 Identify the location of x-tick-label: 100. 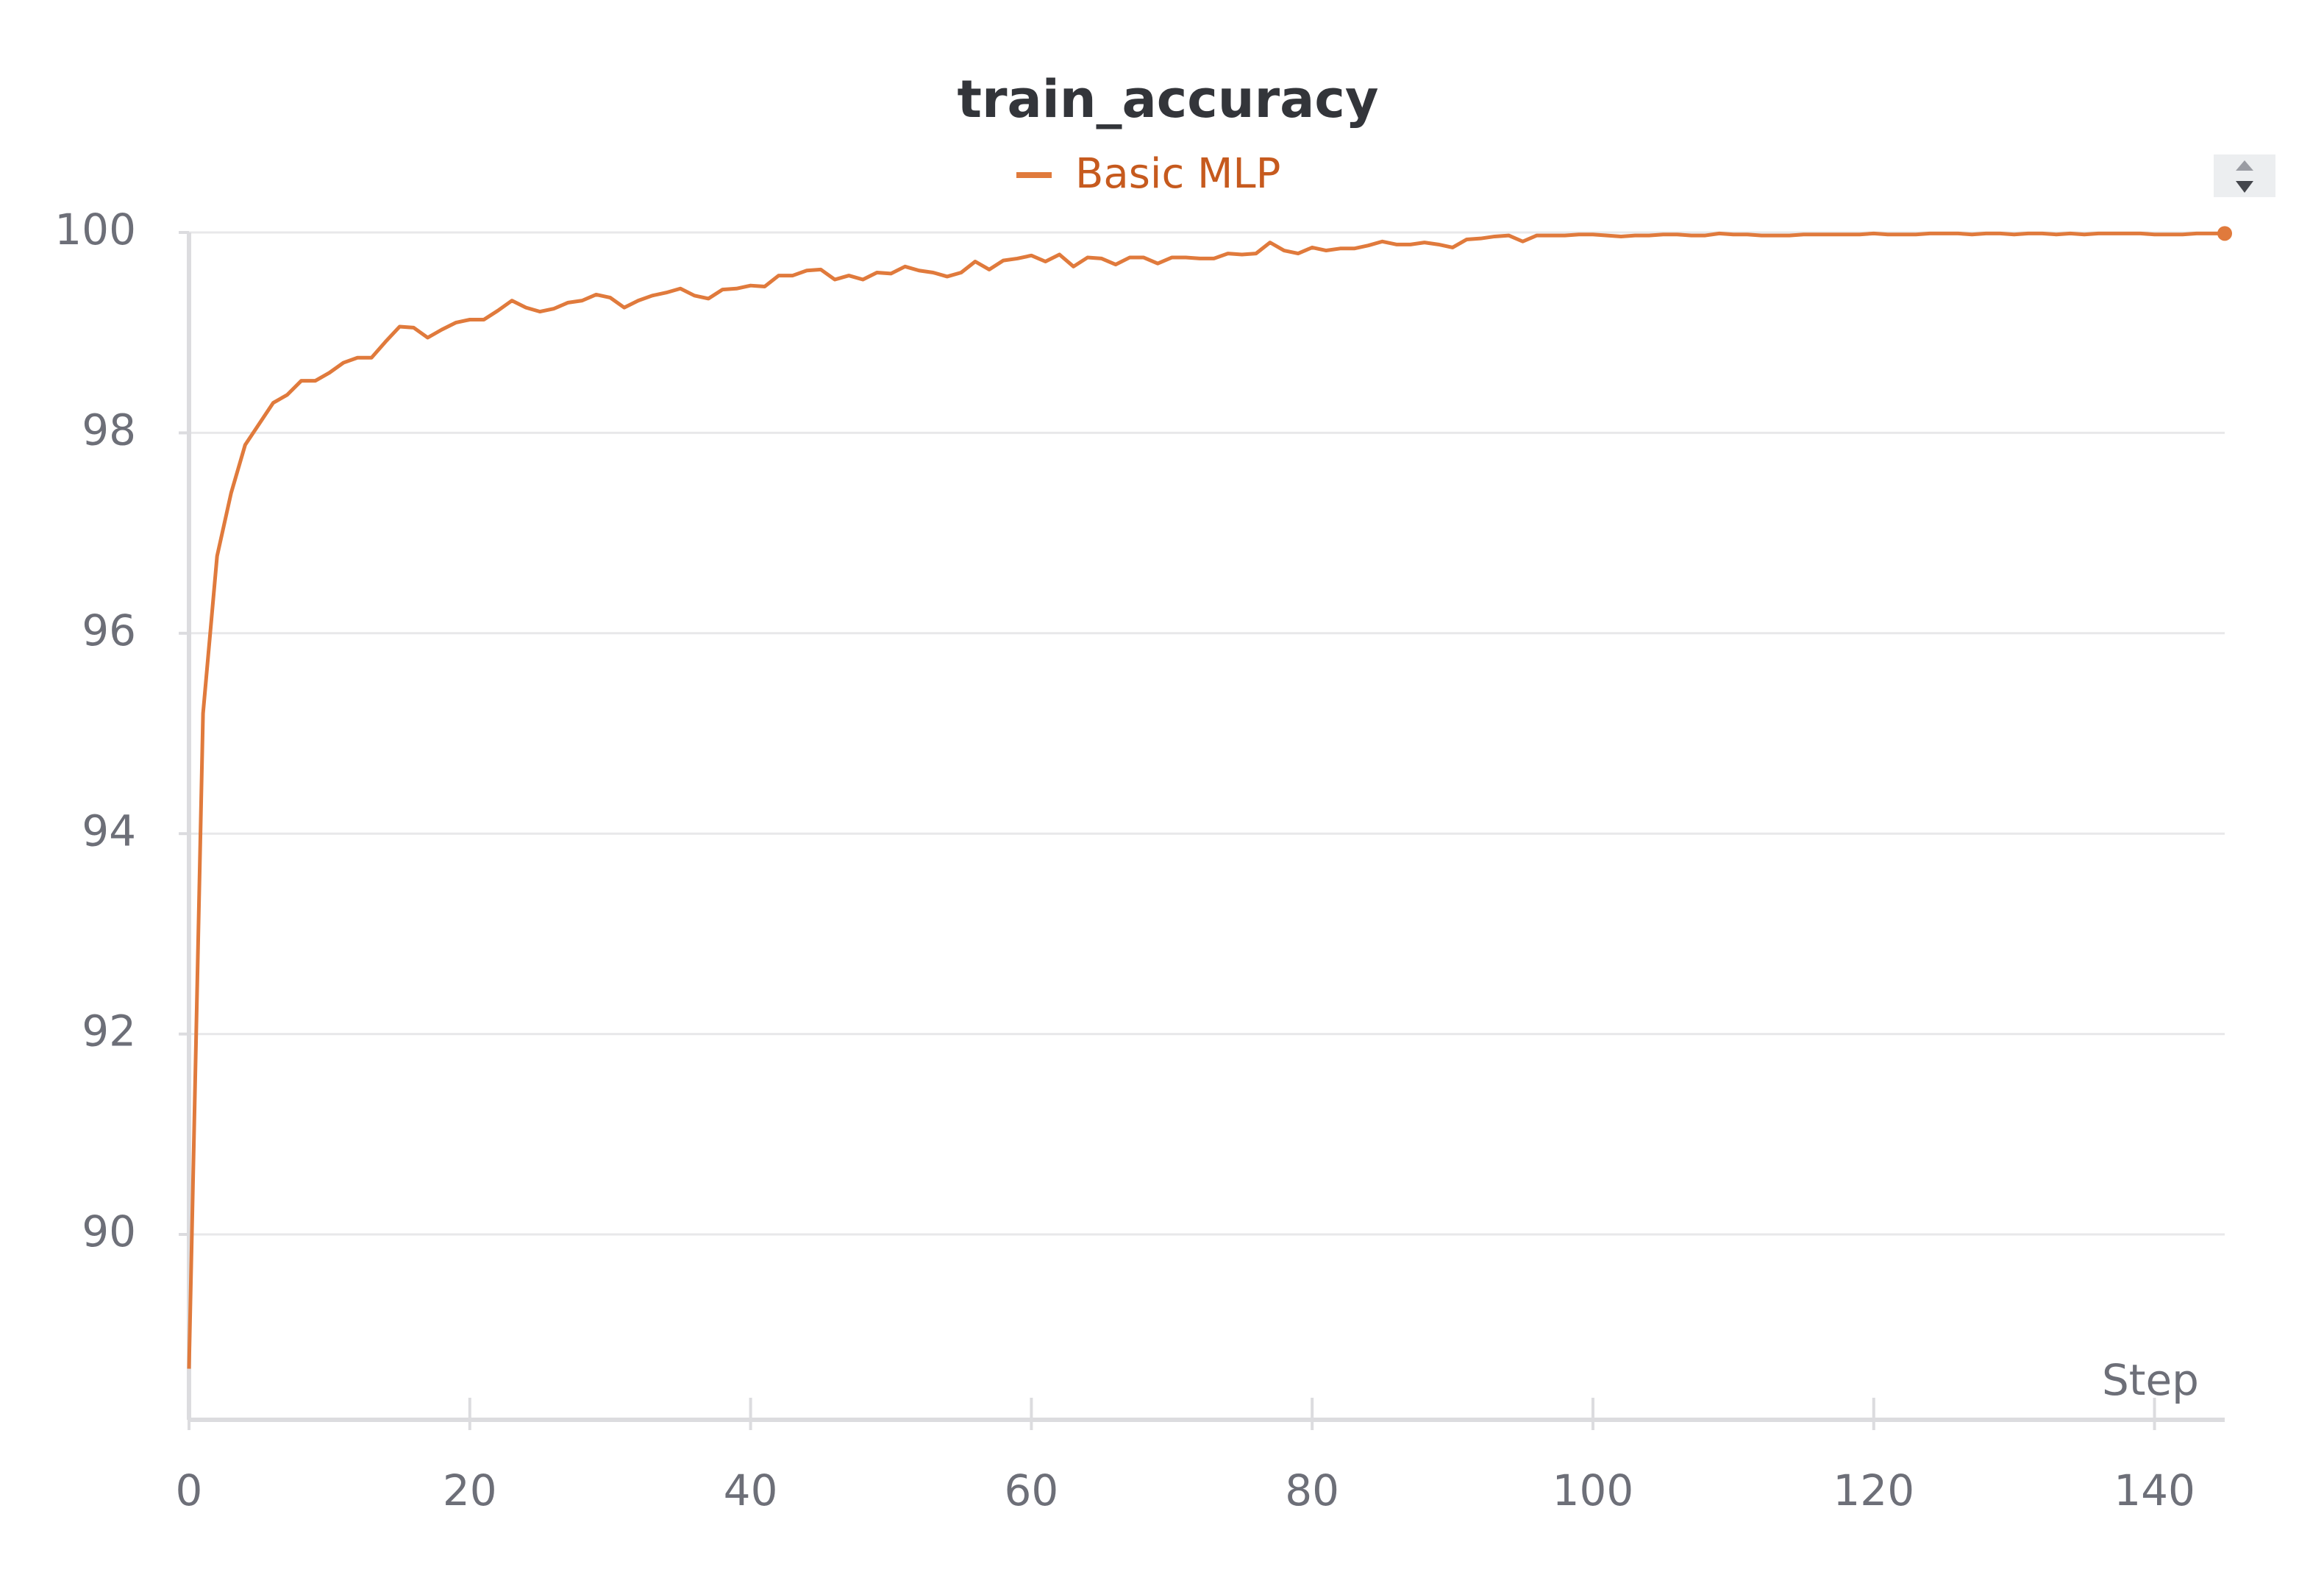
(1593, 1490).